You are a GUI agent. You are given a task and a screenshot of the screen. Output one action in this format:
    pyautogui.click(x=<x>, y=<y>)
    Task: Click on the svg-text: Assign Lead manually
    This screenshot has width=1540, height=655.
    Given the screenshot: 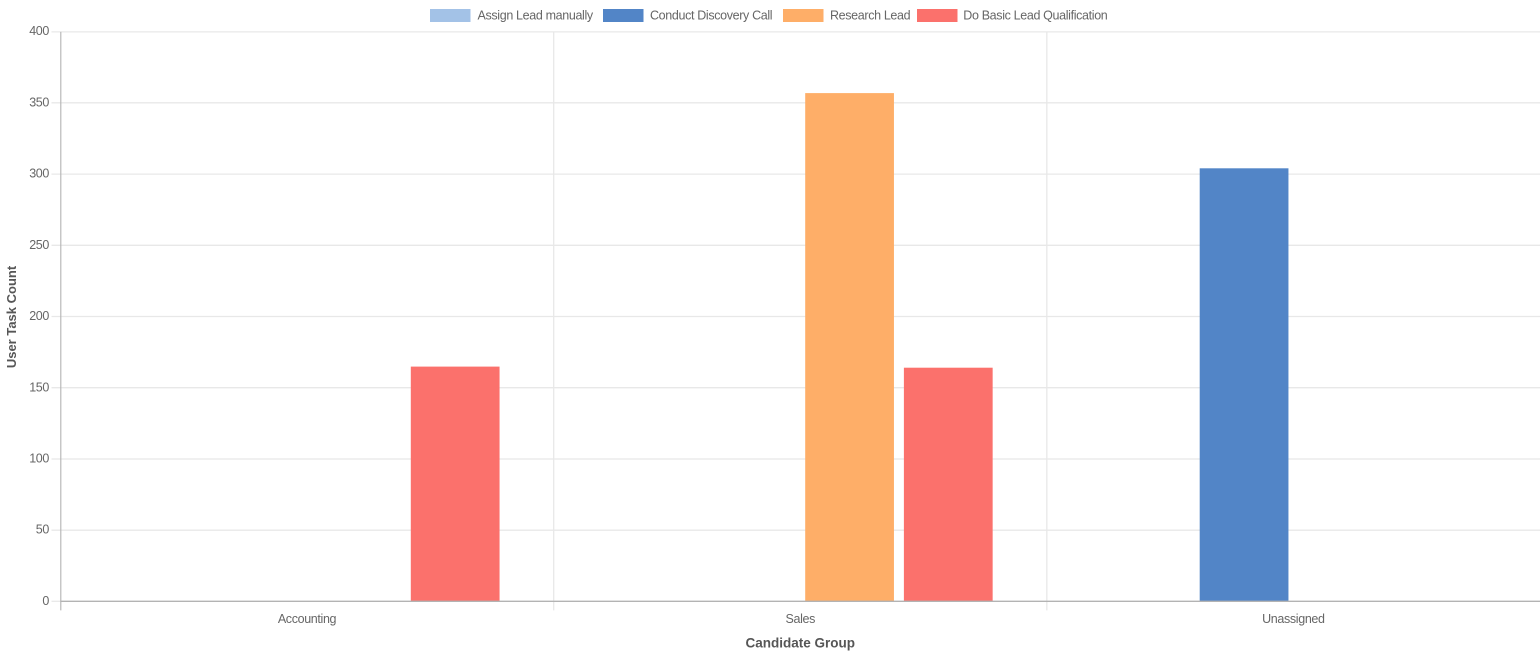 What is the action you would take?
    pyautogui.click(x=536, y=16)
    